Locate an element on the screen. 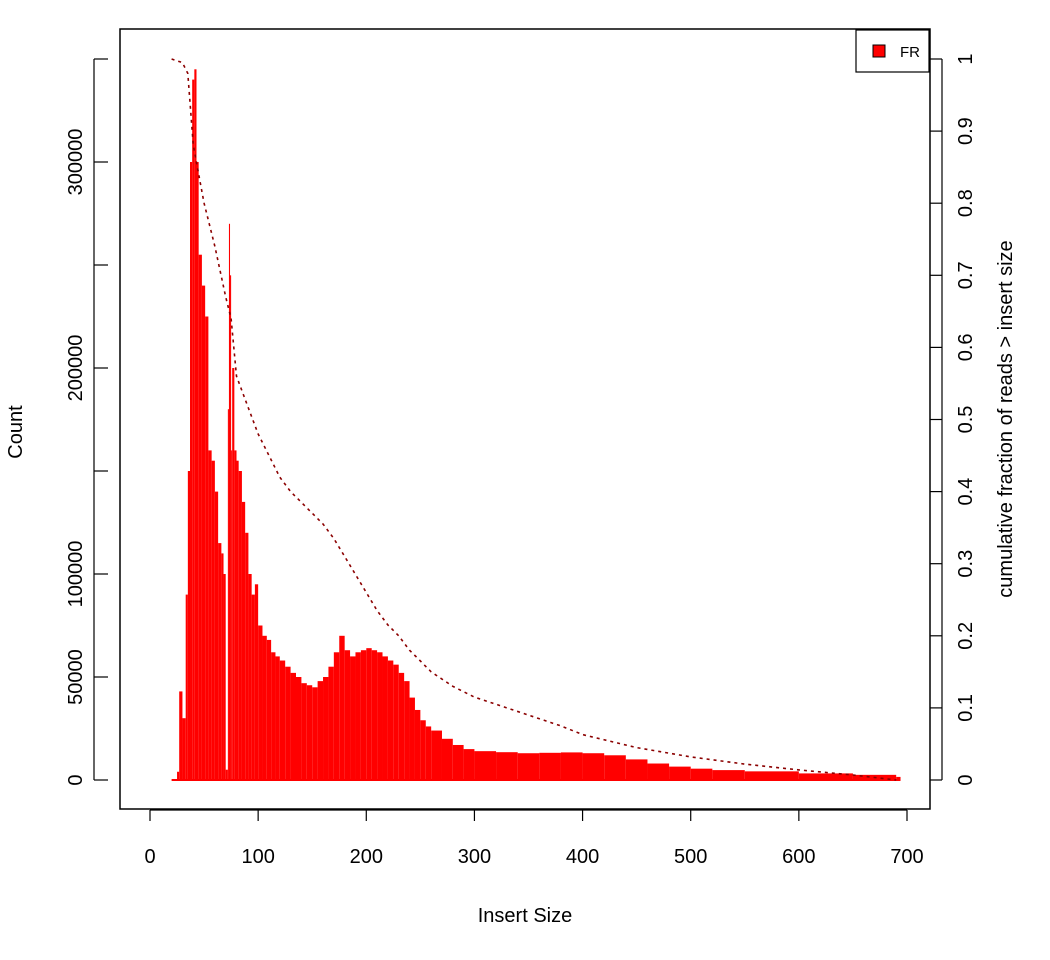 This screenshot has width=1050, height=960. x-tick-label: 200 is located at coordinates (366, 857).